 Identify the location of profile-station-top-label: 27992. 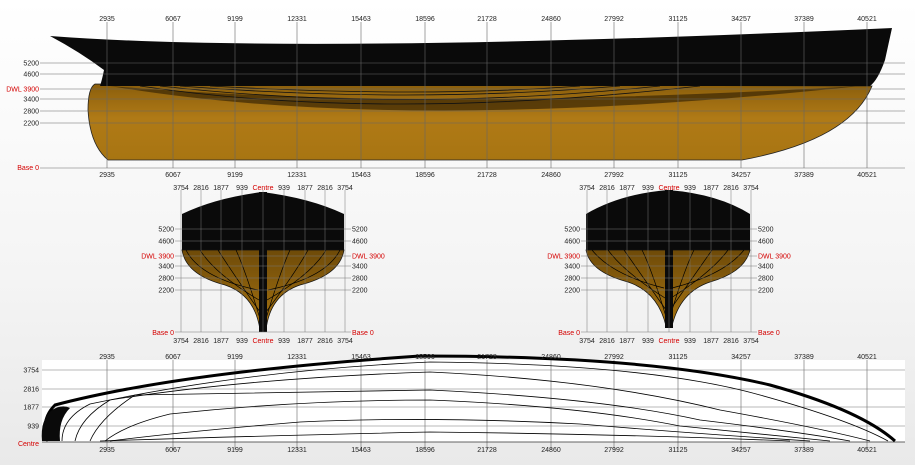
(614, 19).